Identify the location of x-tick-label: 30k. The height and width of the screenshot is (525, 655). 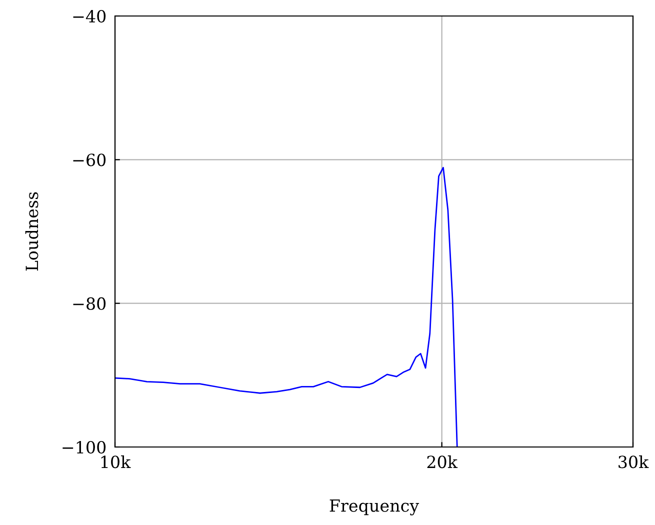
(633, 461).